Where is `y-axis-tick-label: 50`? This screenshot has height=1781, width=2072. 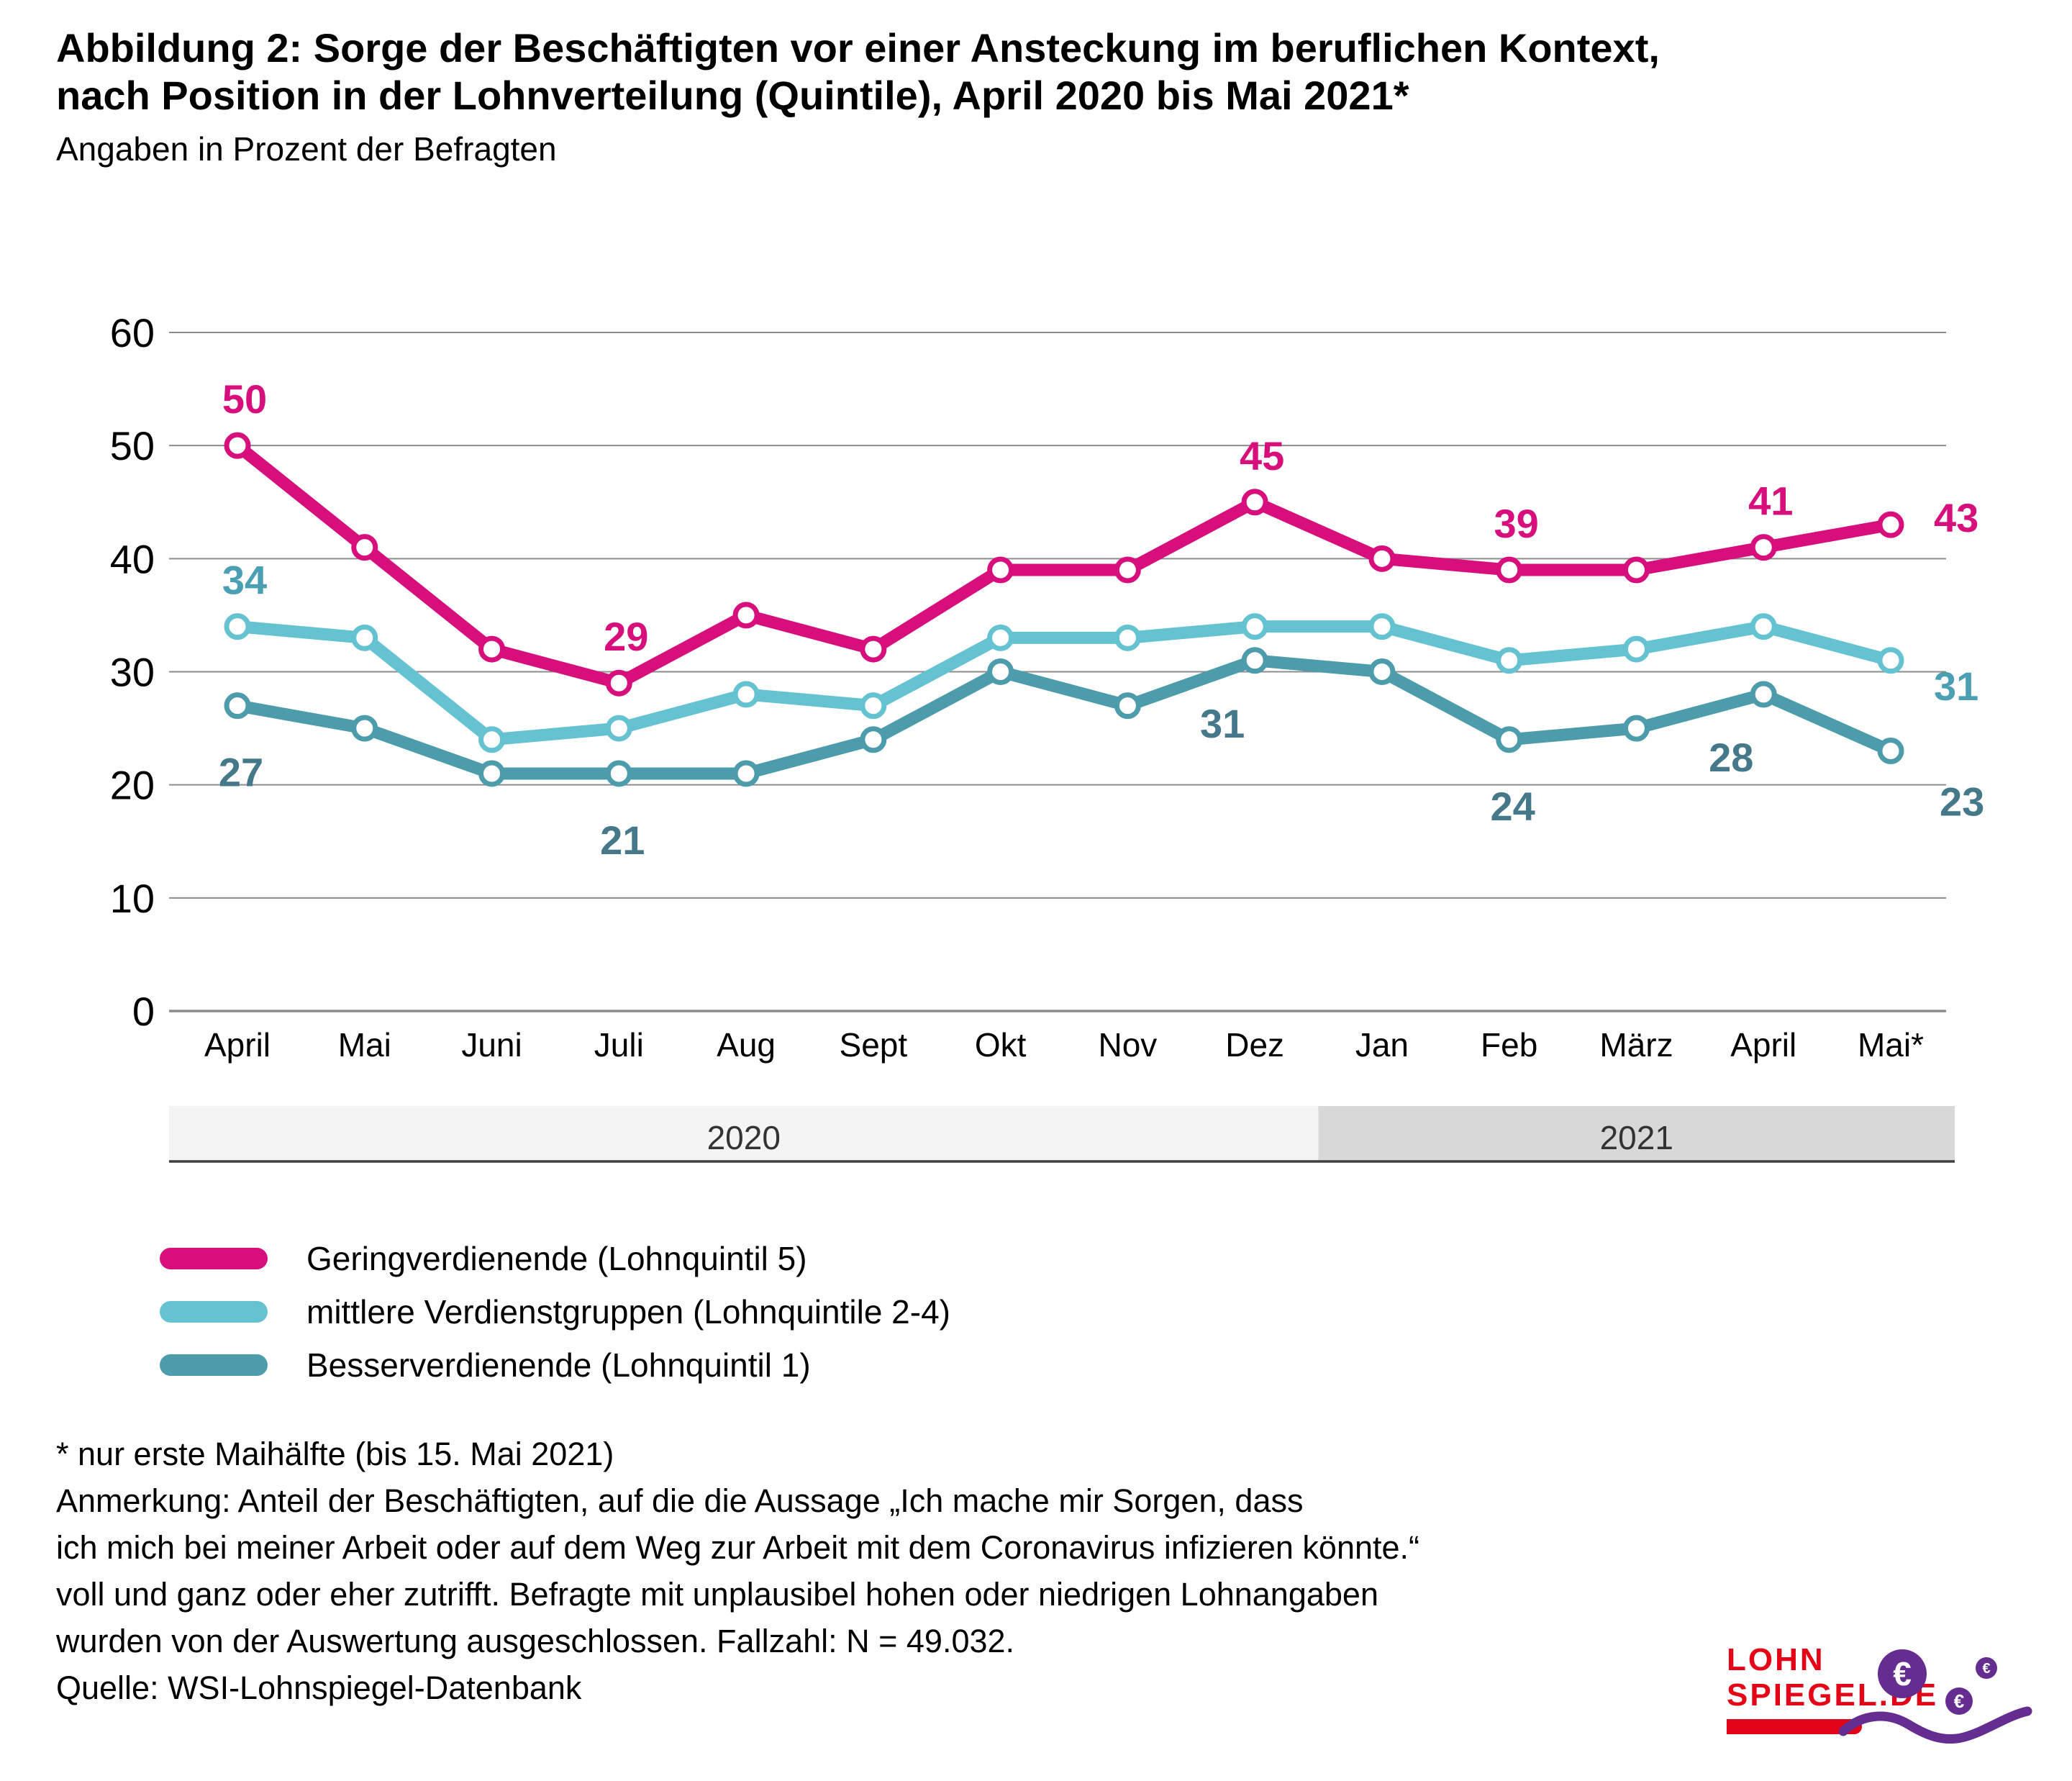
y-axis-tick-label: 50 is located at coordinates (132, 445).